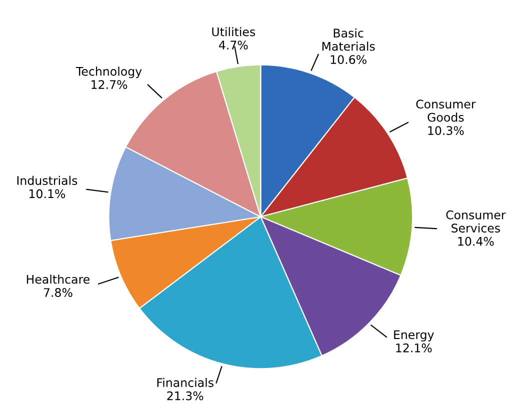  Describe the element at coordinates (185, 395) in the screenshot. I see `data-label: 21.3%` at that location.